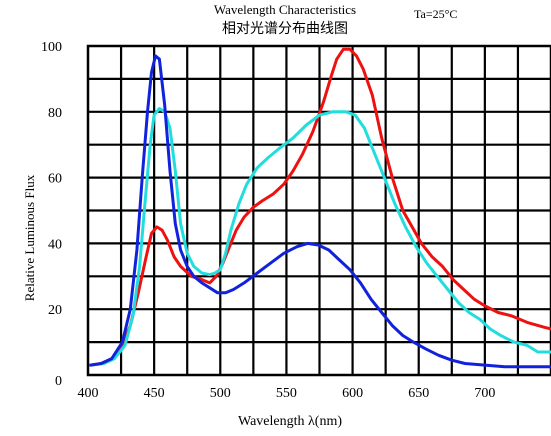 The height and width of the screenshot is (436, 551). I want to click on x-tick-label: 400, so click(88, 393).